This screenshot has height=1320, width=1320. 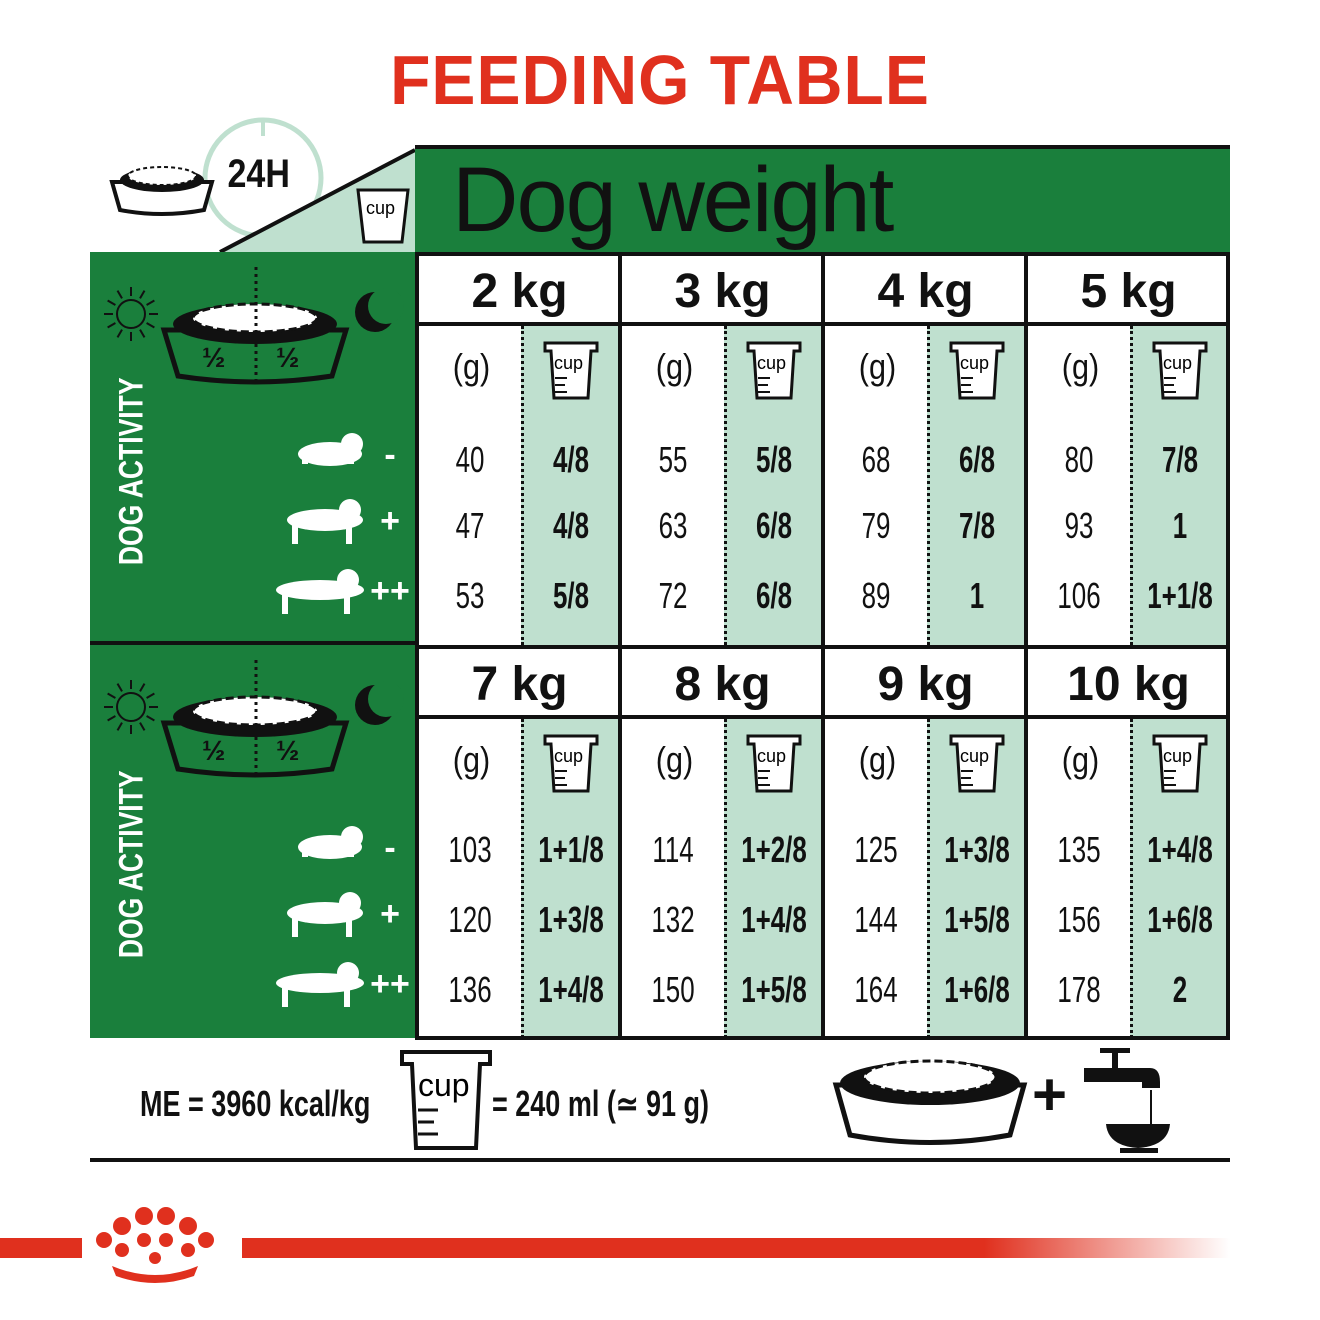 What do you see at coordinates (876, 849) in the screenshot?
I see `grams-value: 125` at bounding box center [876, 849].